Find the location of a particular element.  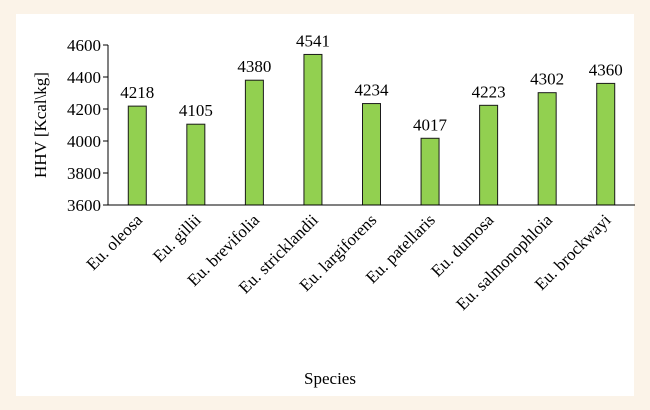

data-label: 4541 is located at coordinates (313, 40).